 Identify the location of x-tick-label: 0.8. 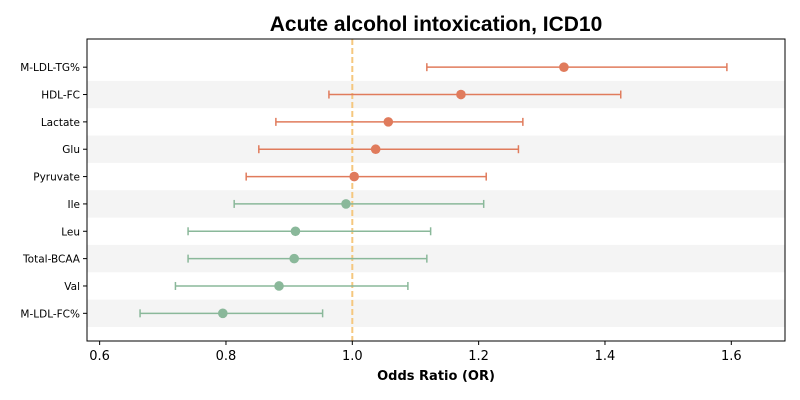
(226, 356).